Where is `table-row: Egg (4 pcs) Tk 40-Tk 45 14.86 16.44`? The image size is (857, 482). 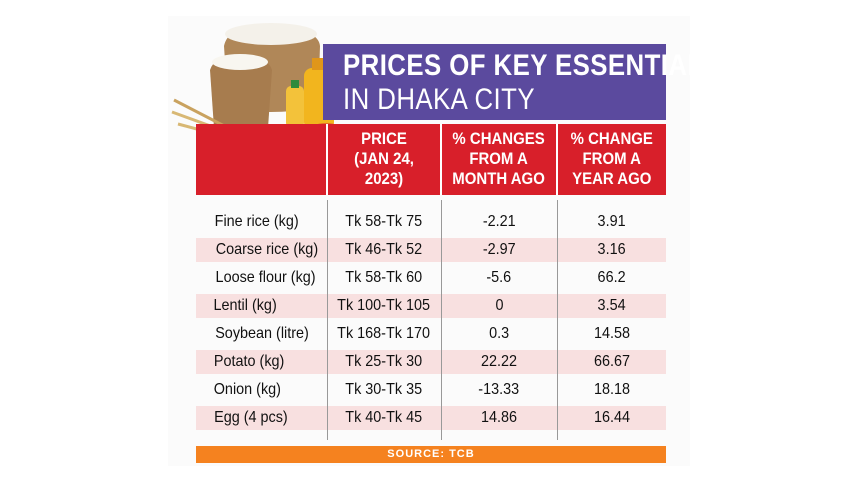 table-row: Egg (4 pcs) Tk 40-Tk 45 14.86 16.44 is located at coordinates (431, 418).